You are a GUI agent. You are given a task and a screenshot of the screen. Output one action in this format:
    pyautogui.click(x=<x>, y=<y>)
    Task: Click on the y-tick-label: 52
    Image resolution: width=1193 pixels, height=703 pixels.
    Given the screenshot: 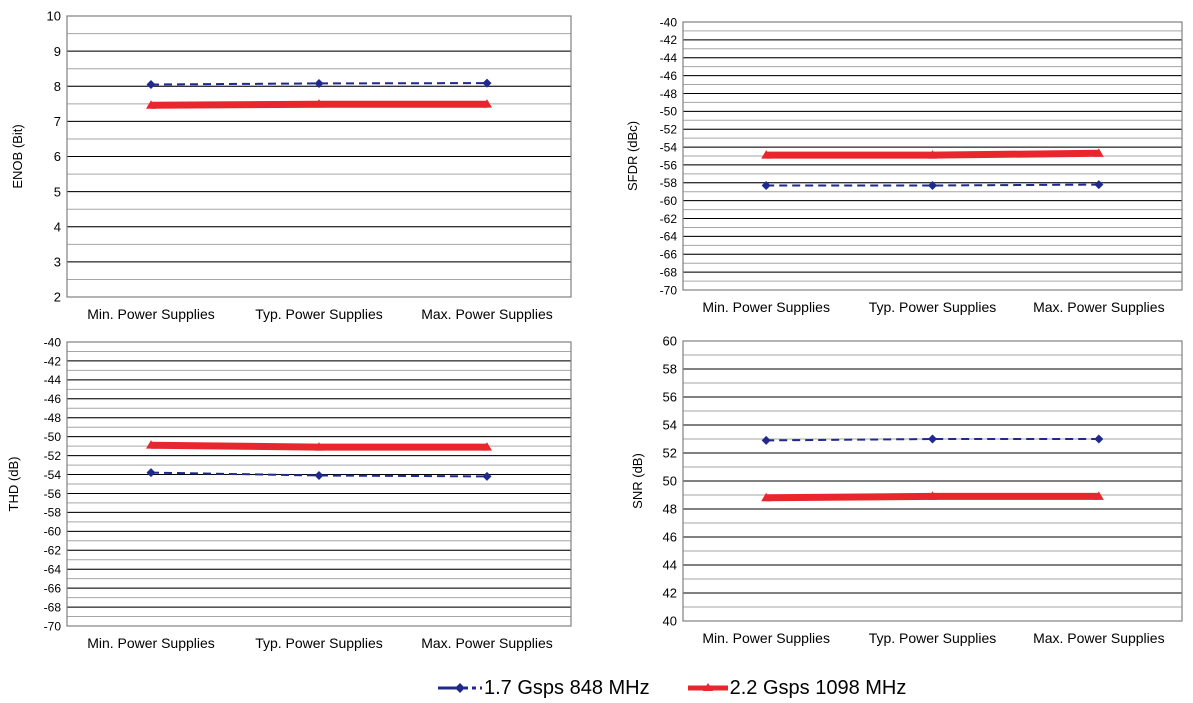 What is the action you would take?
    pyautogui.click(x=670, y=453)
    